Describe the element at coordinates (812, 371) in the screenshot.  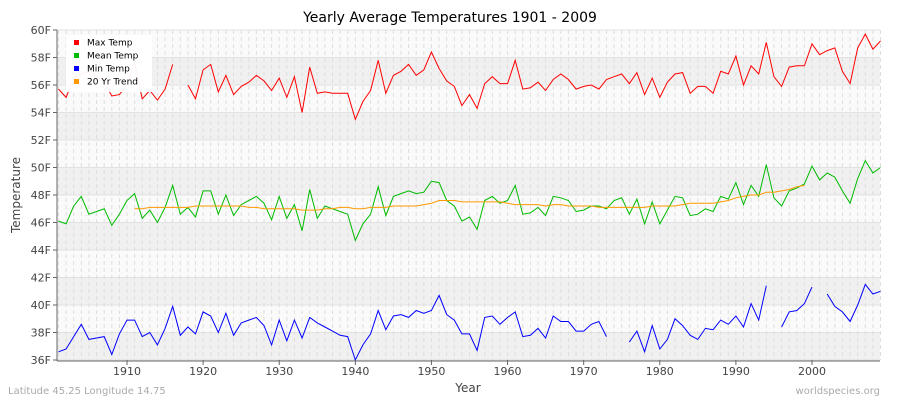
I see `x-tick-label: 2000` at that location.